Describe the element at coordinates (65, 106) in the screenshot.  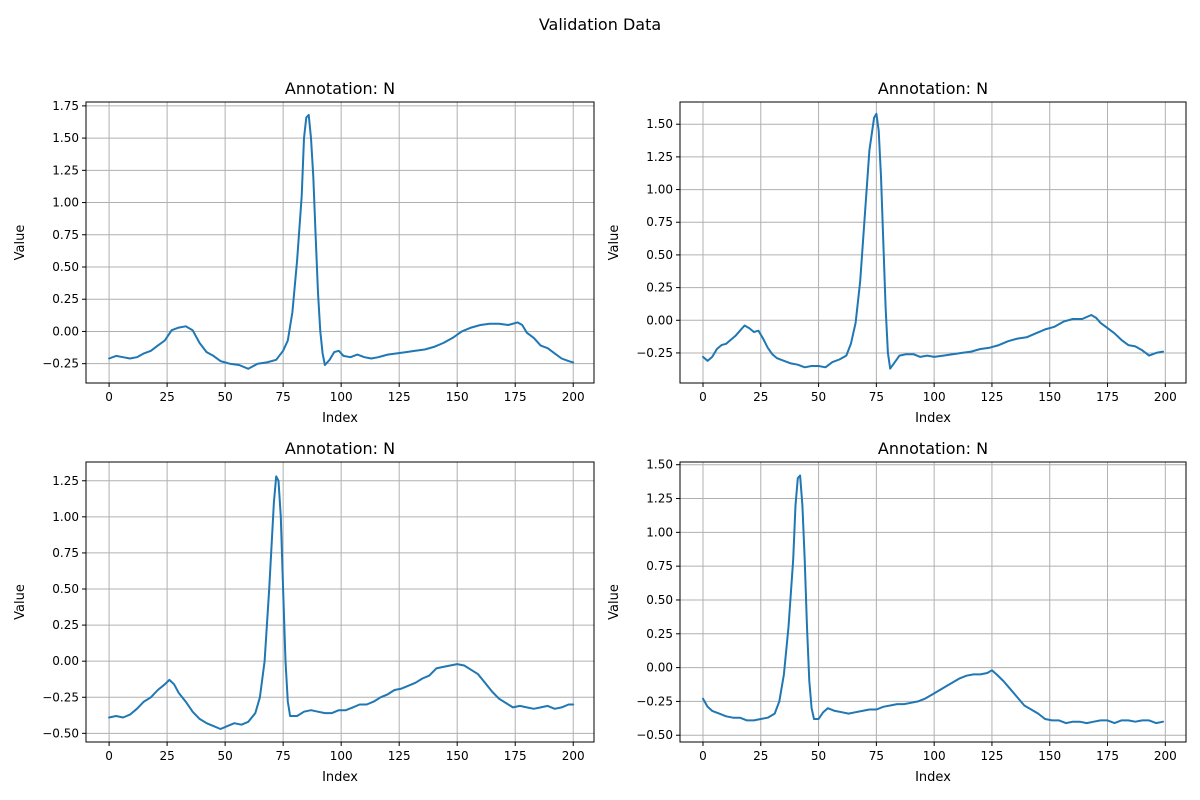
I see `y-tick-label: 1.75` at that location.